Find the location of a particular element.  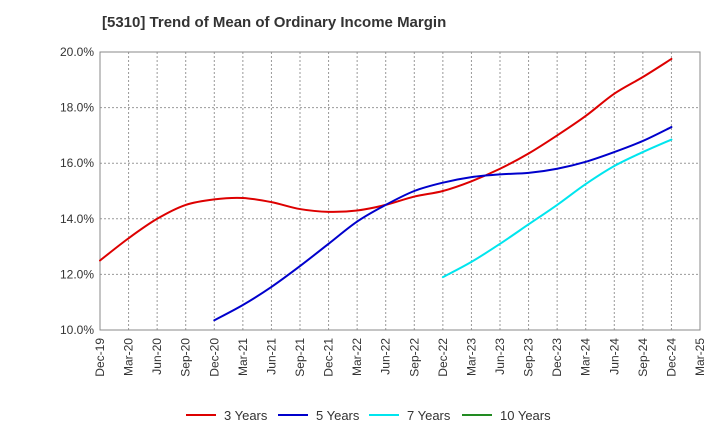

x-tick-label: Dec-22 is located at coordinates (443, 357).